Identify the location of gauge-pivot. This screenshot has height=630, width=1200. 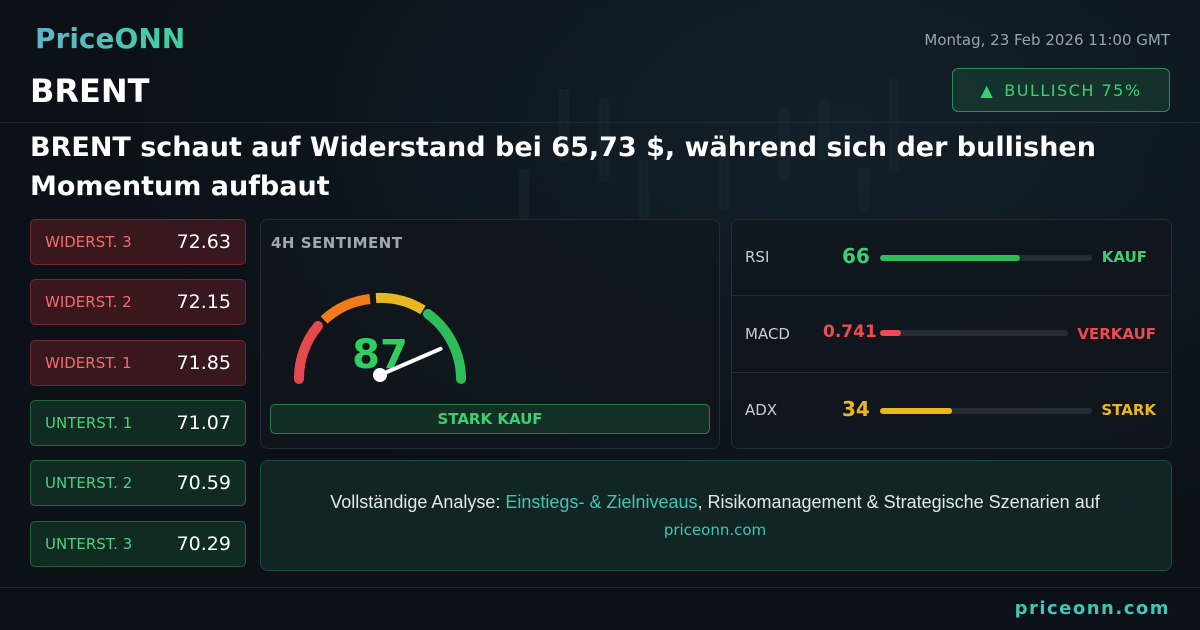
(380, 375).